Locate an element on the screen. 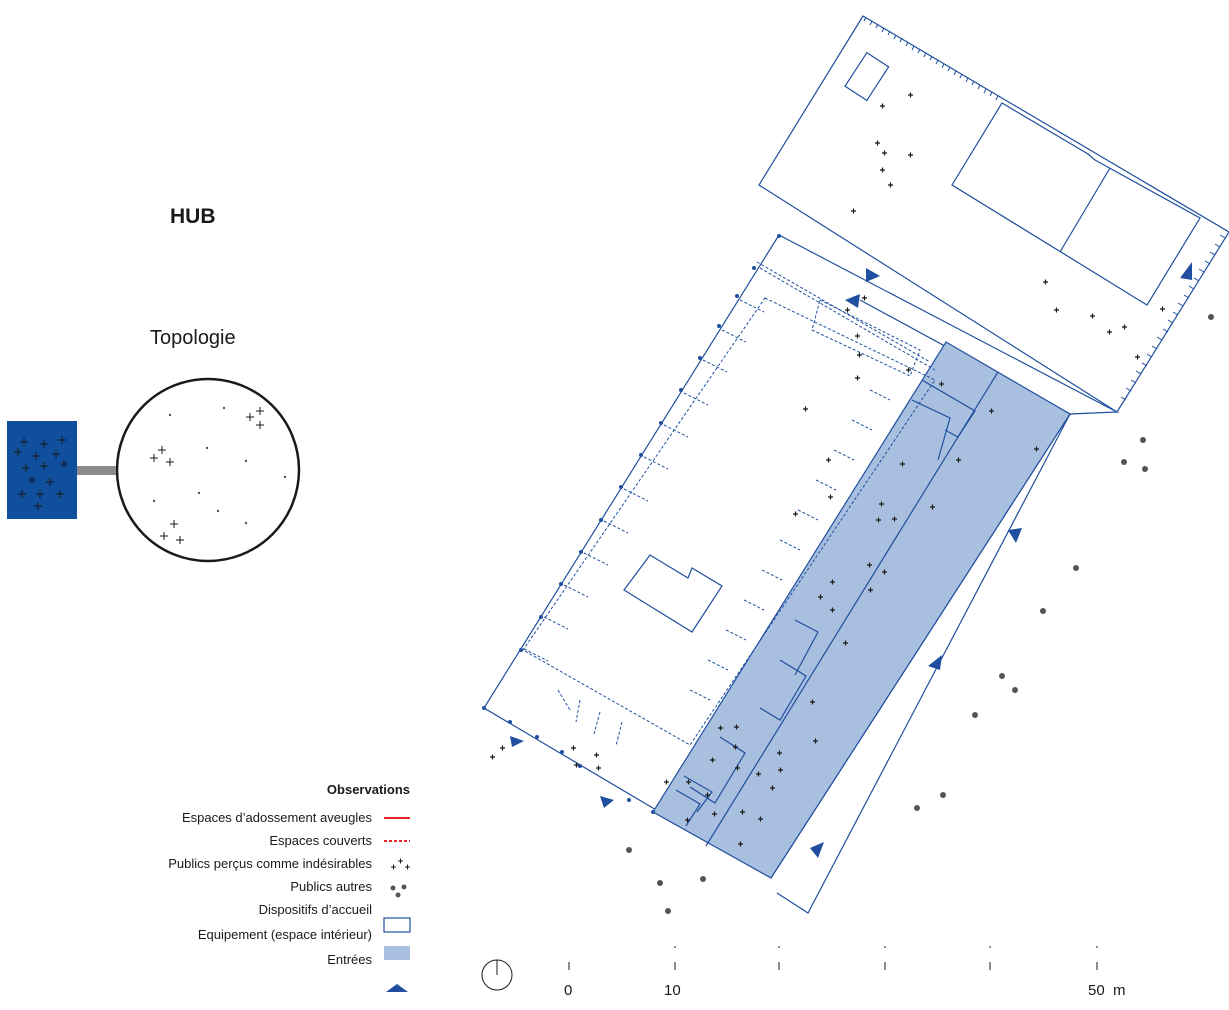 This screenshot has width=1229, height=1010. legend-heading: Observations is located at coordinates (368, 789).